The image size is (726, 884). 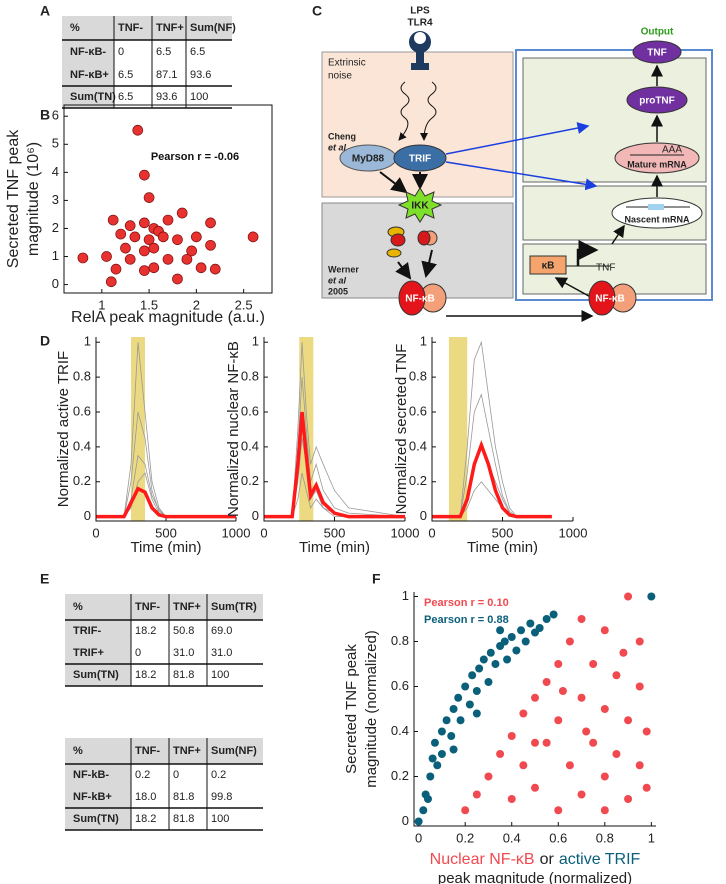 I want to click on node-label: TRIF, so click(x=420, y=159).